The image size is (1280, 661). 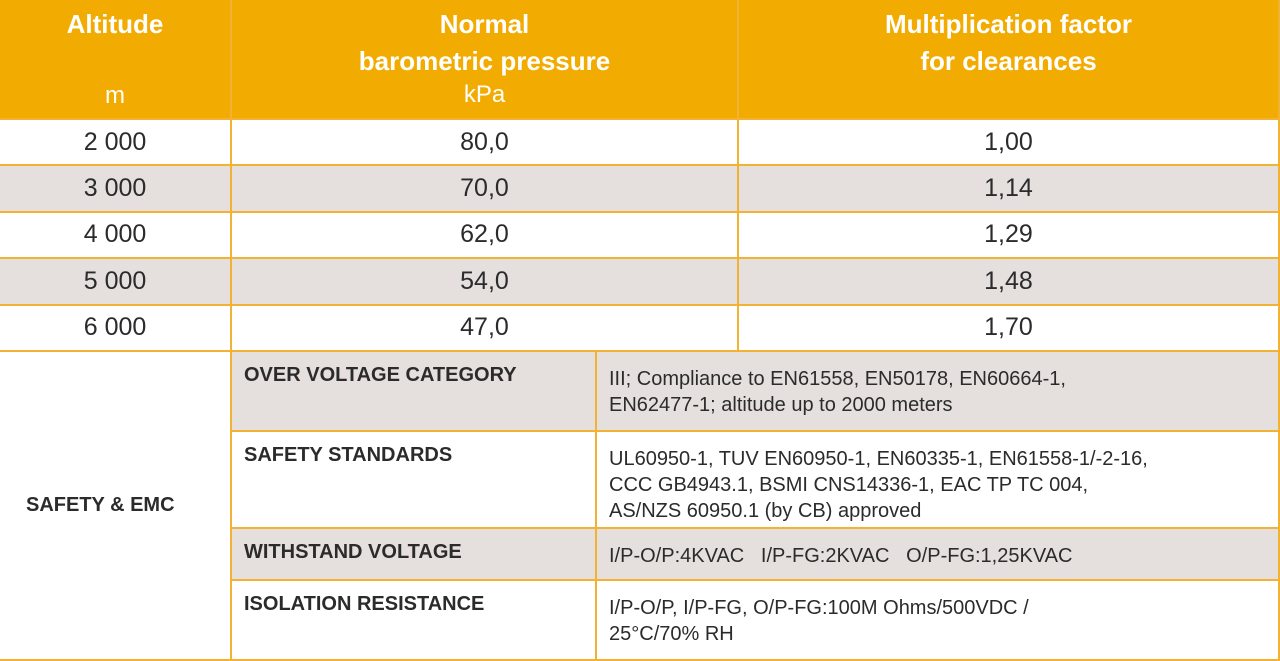 What do you see at coordinates (414, 621) in the screenshot?
I see `spec-label: ISOLATION RESISTANCE` at bounding box center [414, 621].